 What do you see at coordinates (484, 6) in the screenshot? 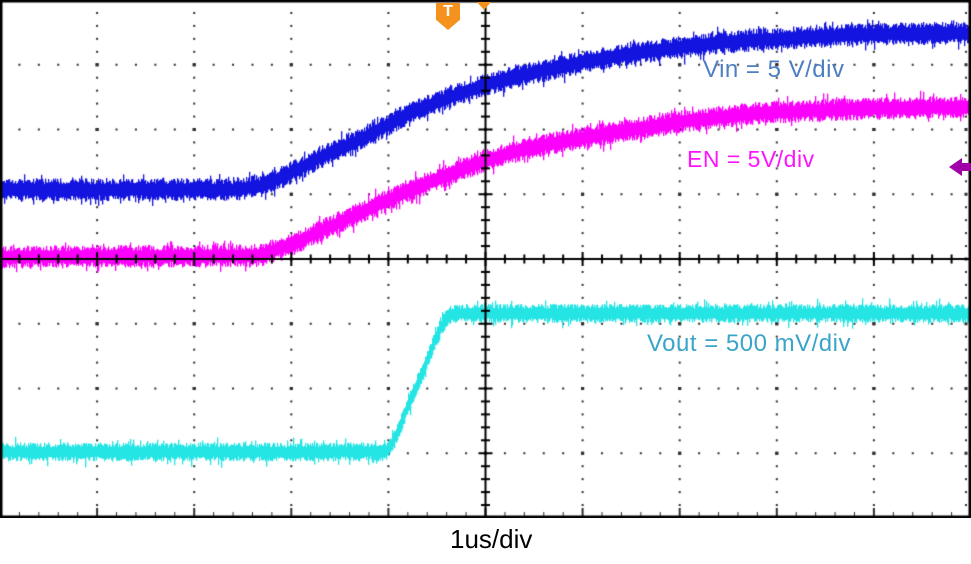
I see `trigger-position-icon` at bounding box center [484, 6].